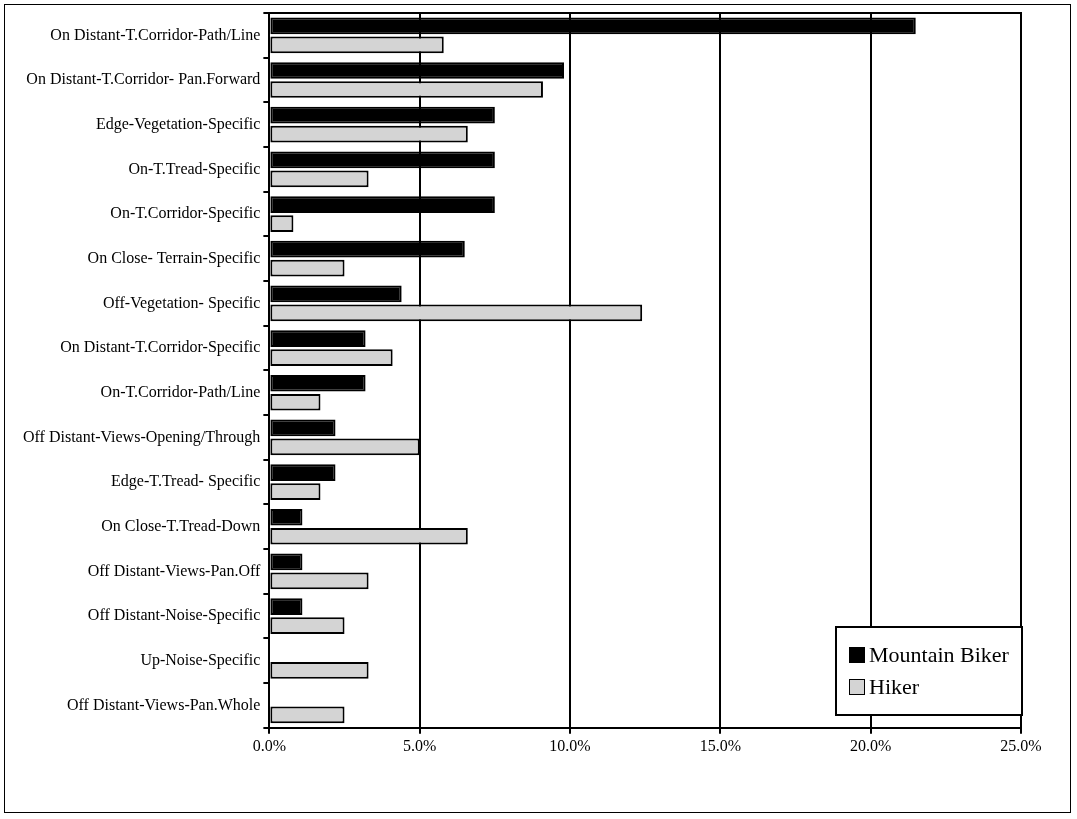  What do you see at coordinates (181, 525) in the screenshot?
I see `y-tick-label: On Close-T.Tread-Down` at bounding box center [181, 525].